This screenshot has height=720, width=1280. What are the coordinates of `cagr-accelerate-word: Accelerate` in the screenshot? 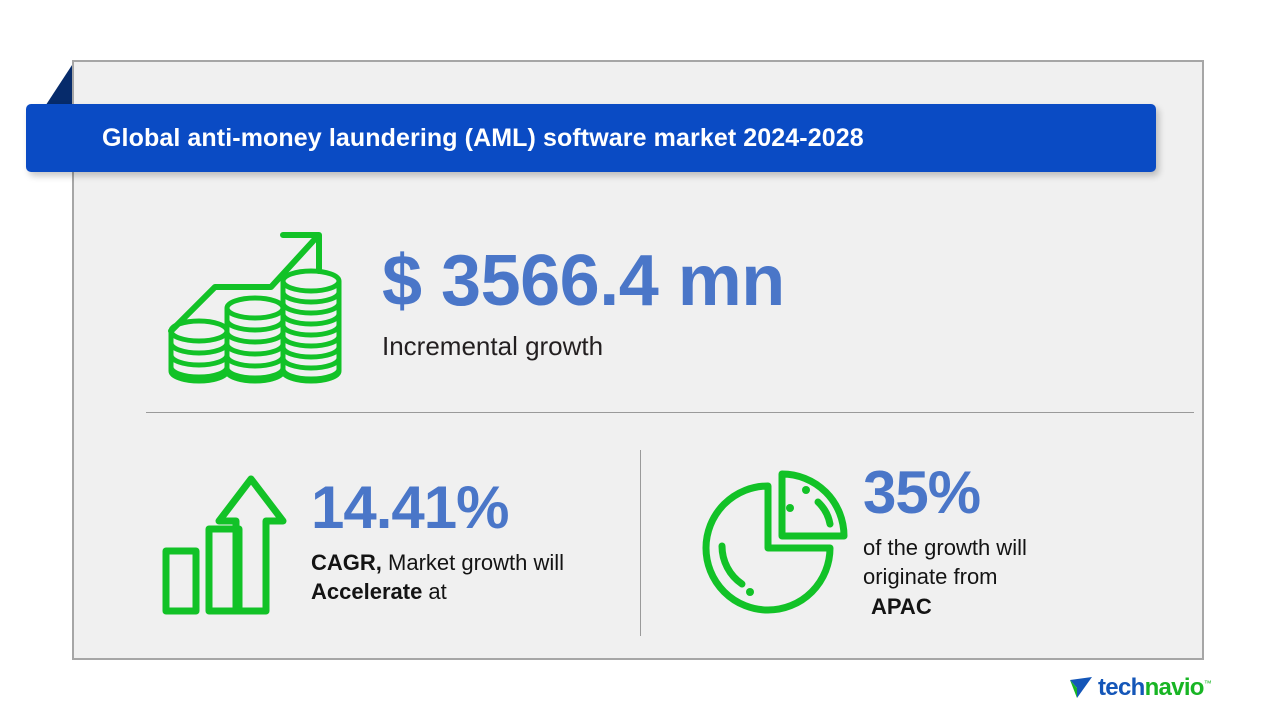 It's located at (367, 591).